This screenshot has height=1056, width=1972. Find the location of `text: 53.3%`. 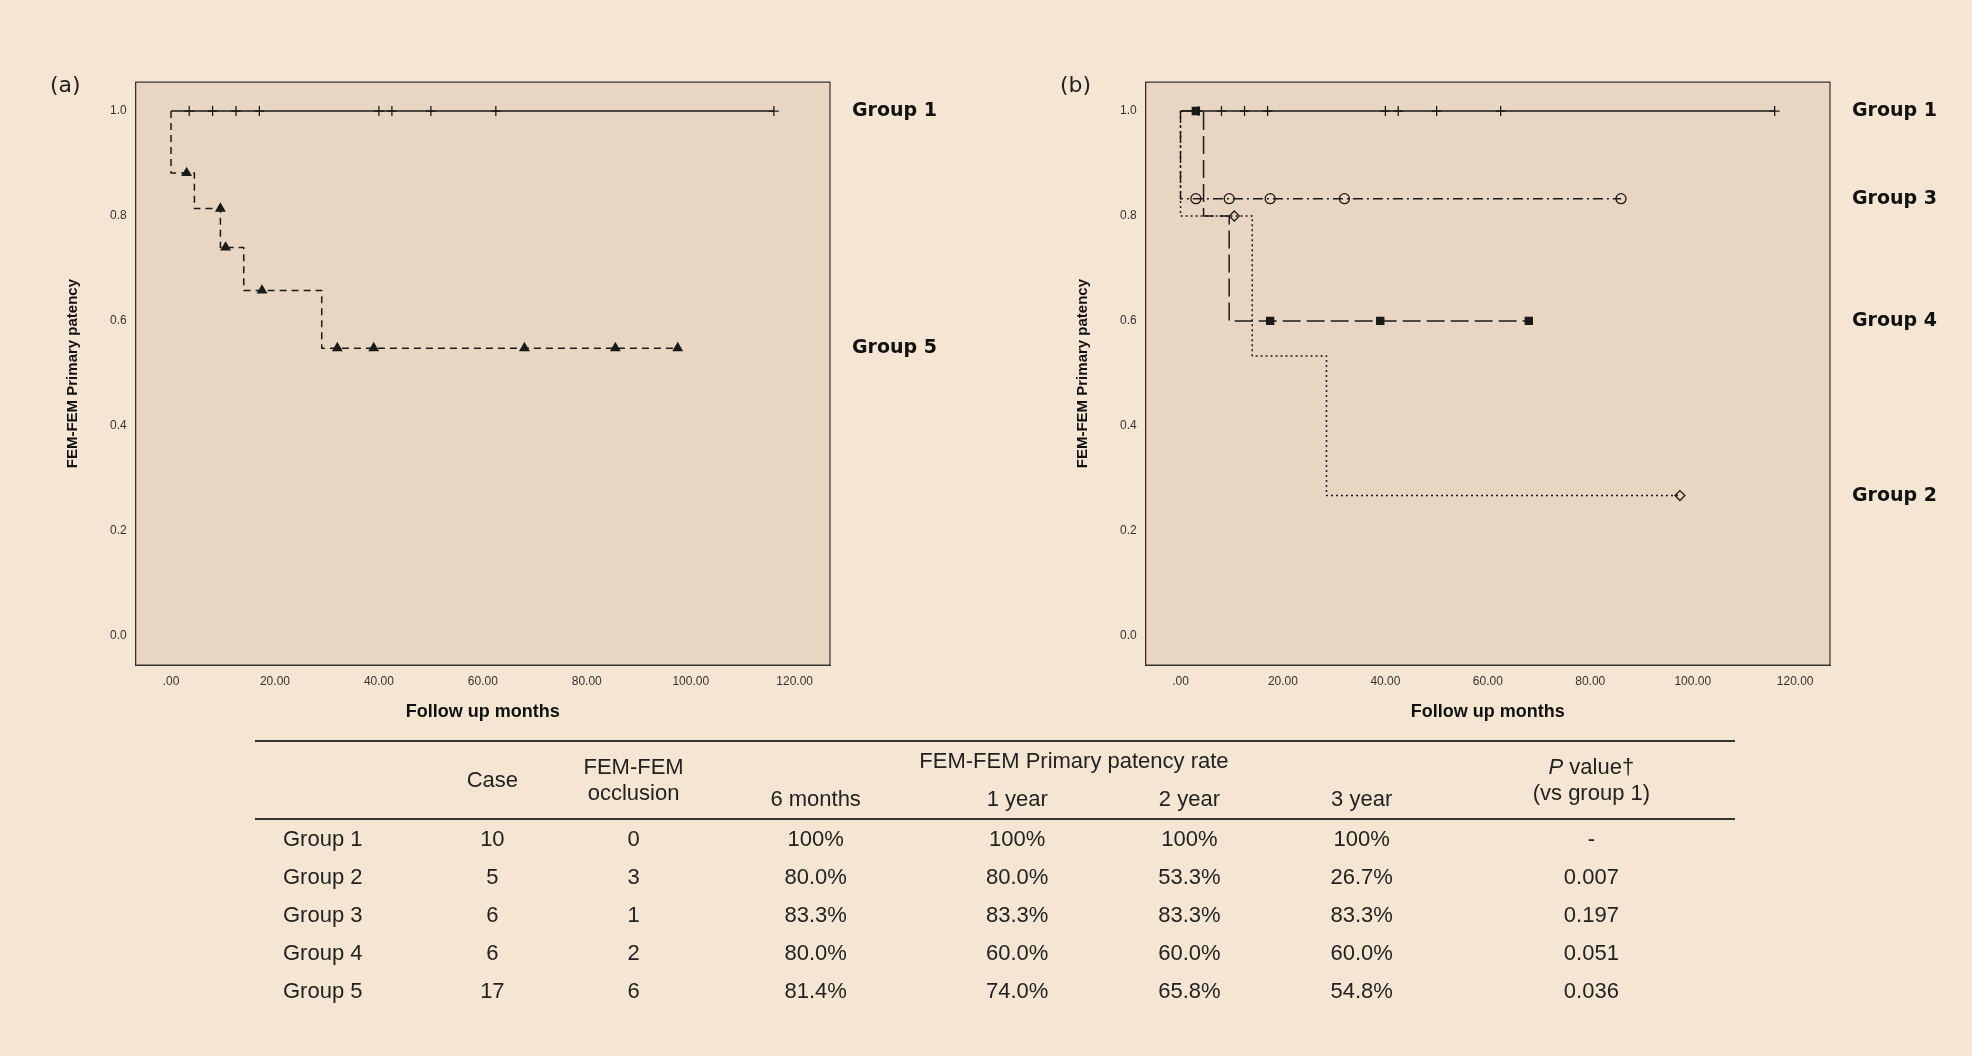

text: 53.3% is located at coordinates (1189, 877).